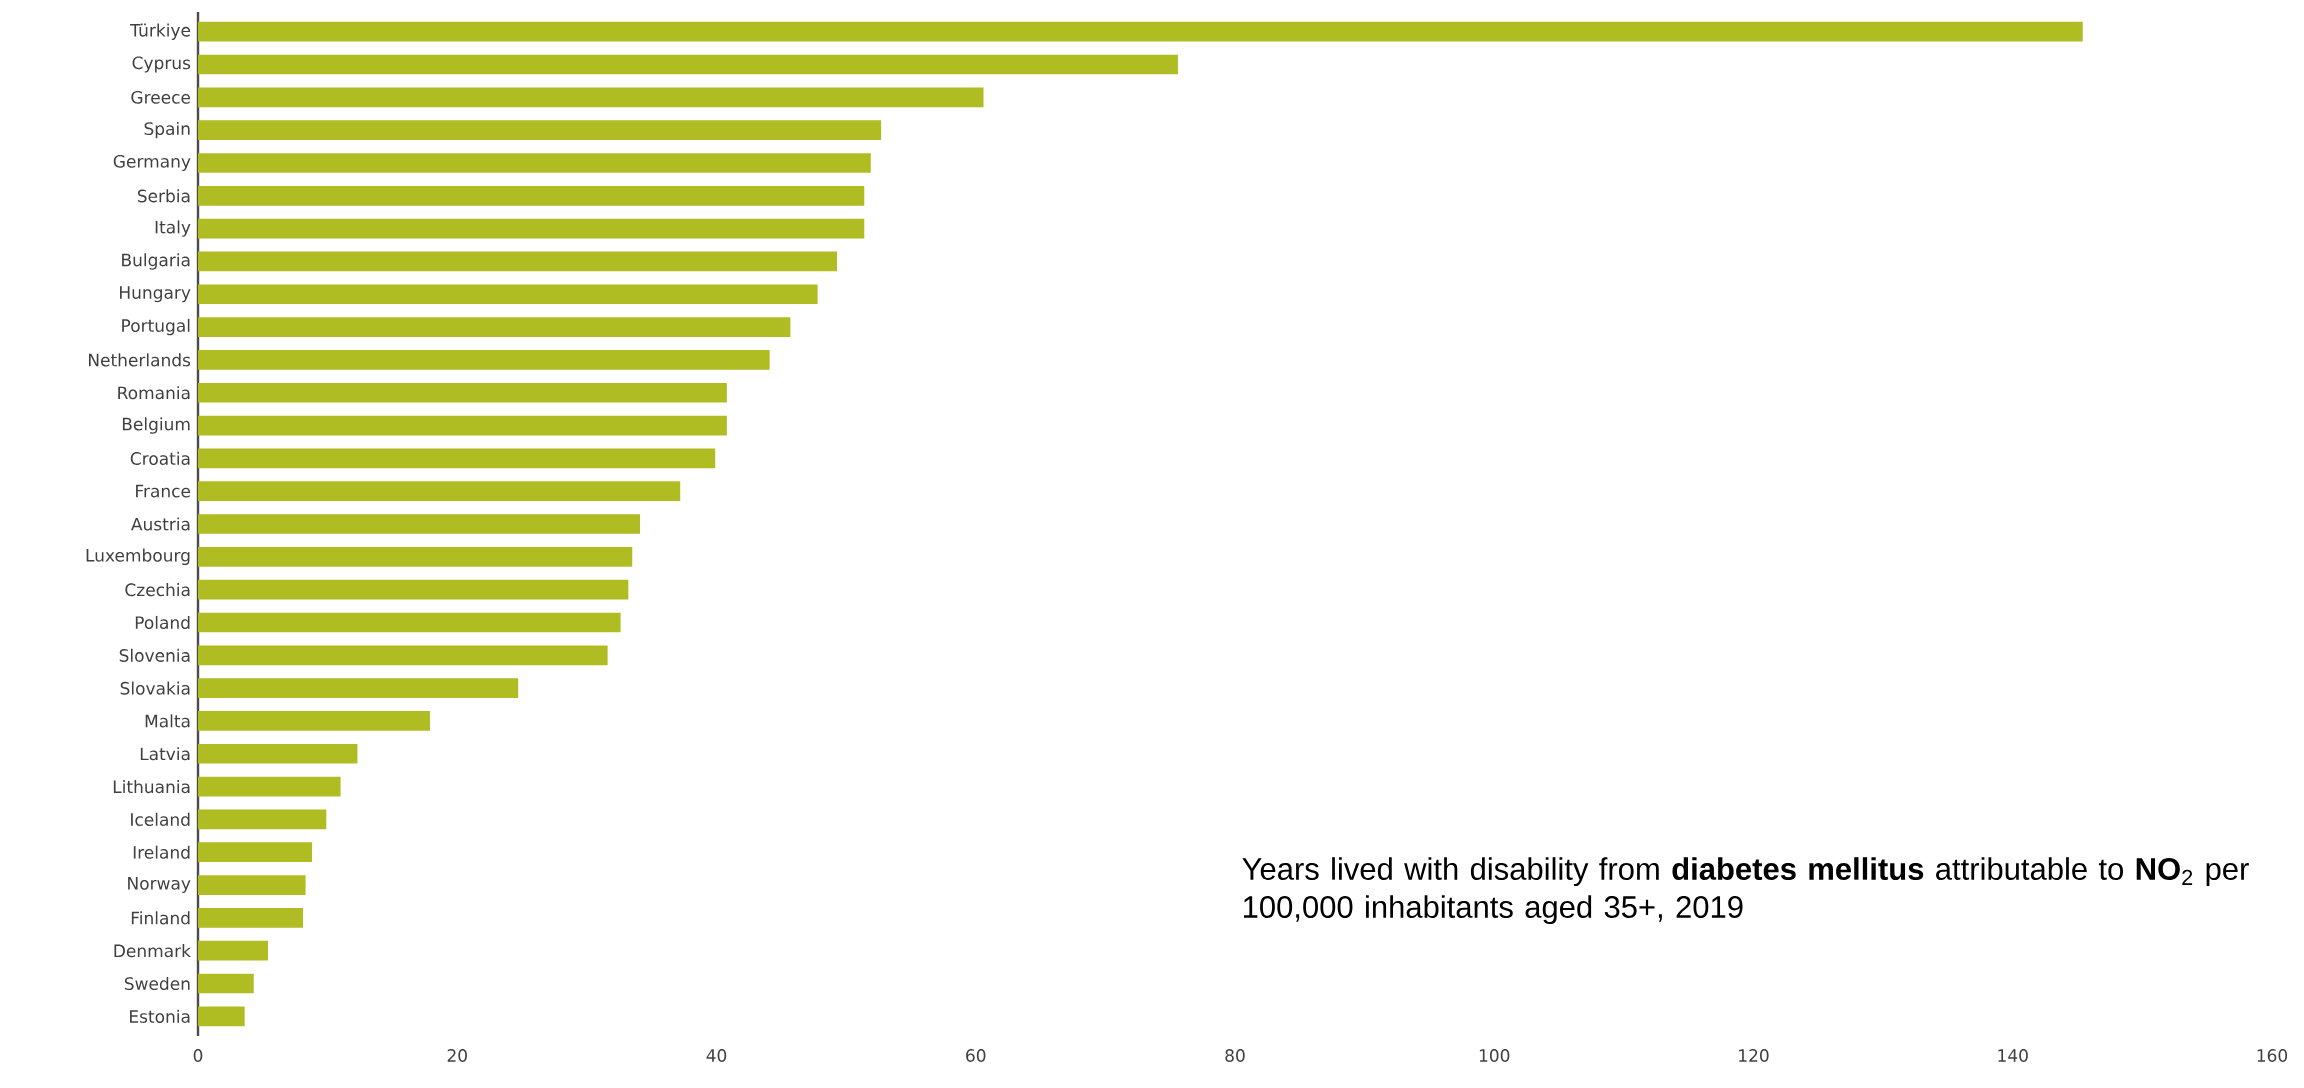 This screenshot has height=1088, width=2304. I want to click on x-tick-label: 100, so click(1494, 1055).